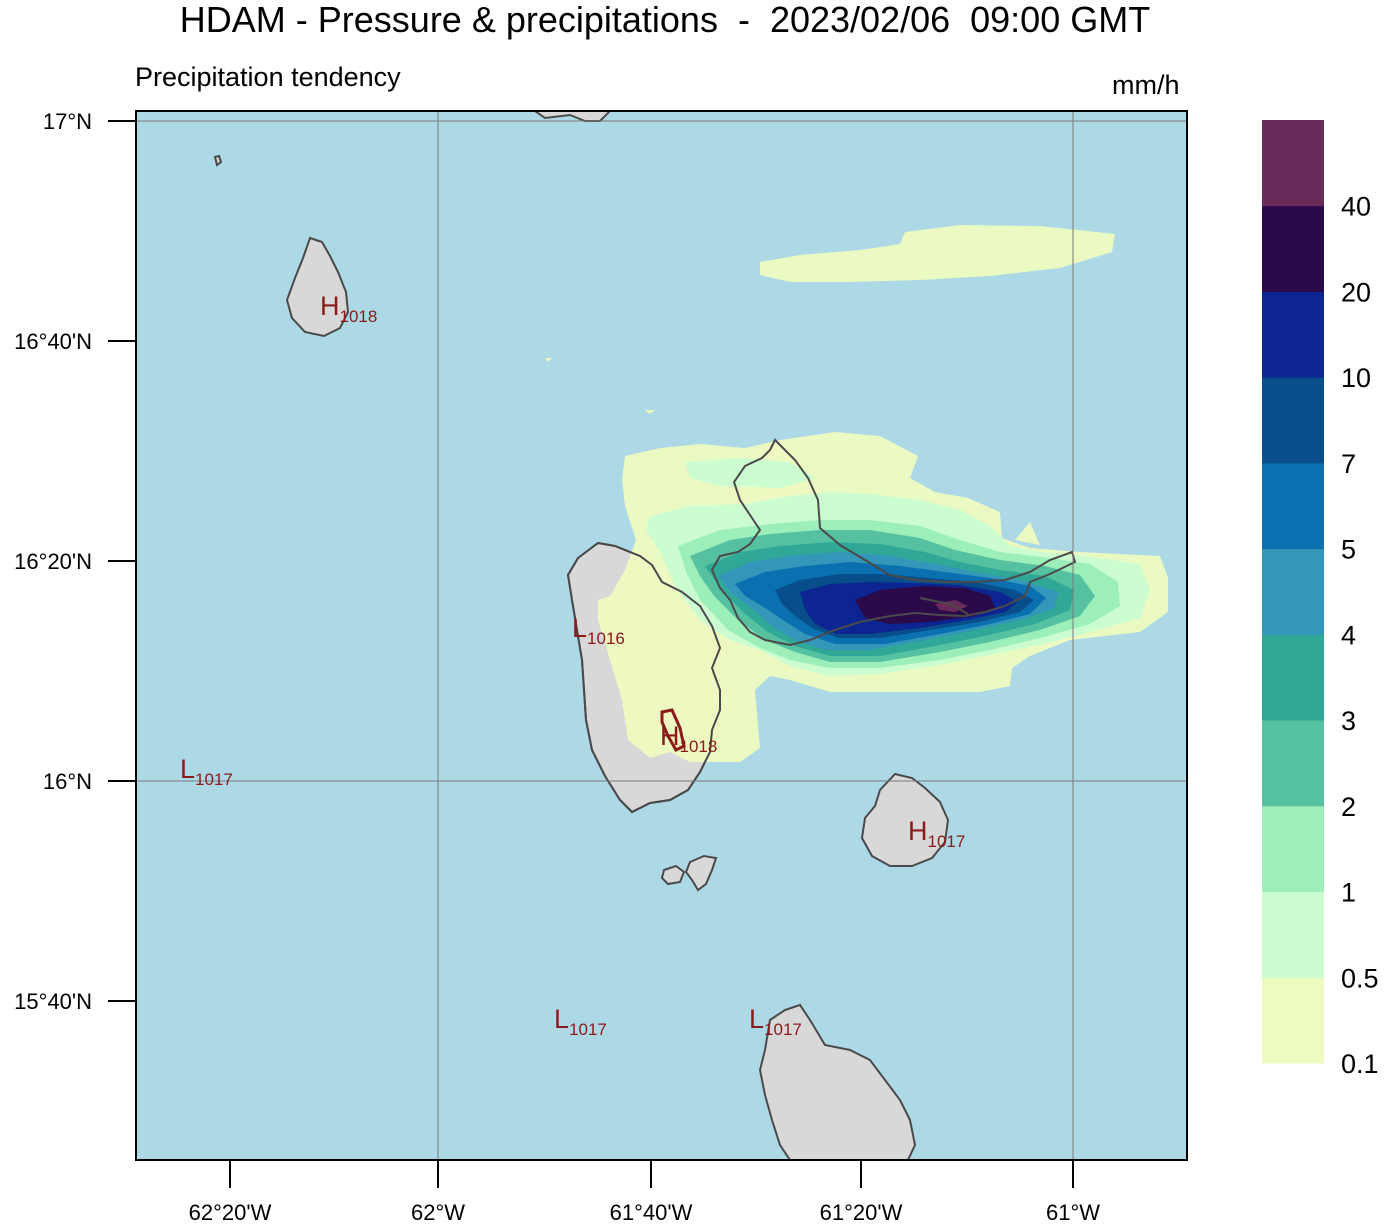 This screenshot has height=1225, width=1384. I want to click on colorbar, so click(1293, 592).